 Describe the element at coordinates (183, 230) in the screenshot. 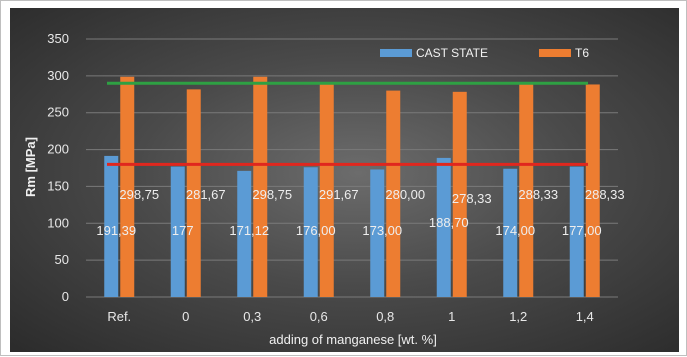

I see `data-label-cast-state: 177` at that location.